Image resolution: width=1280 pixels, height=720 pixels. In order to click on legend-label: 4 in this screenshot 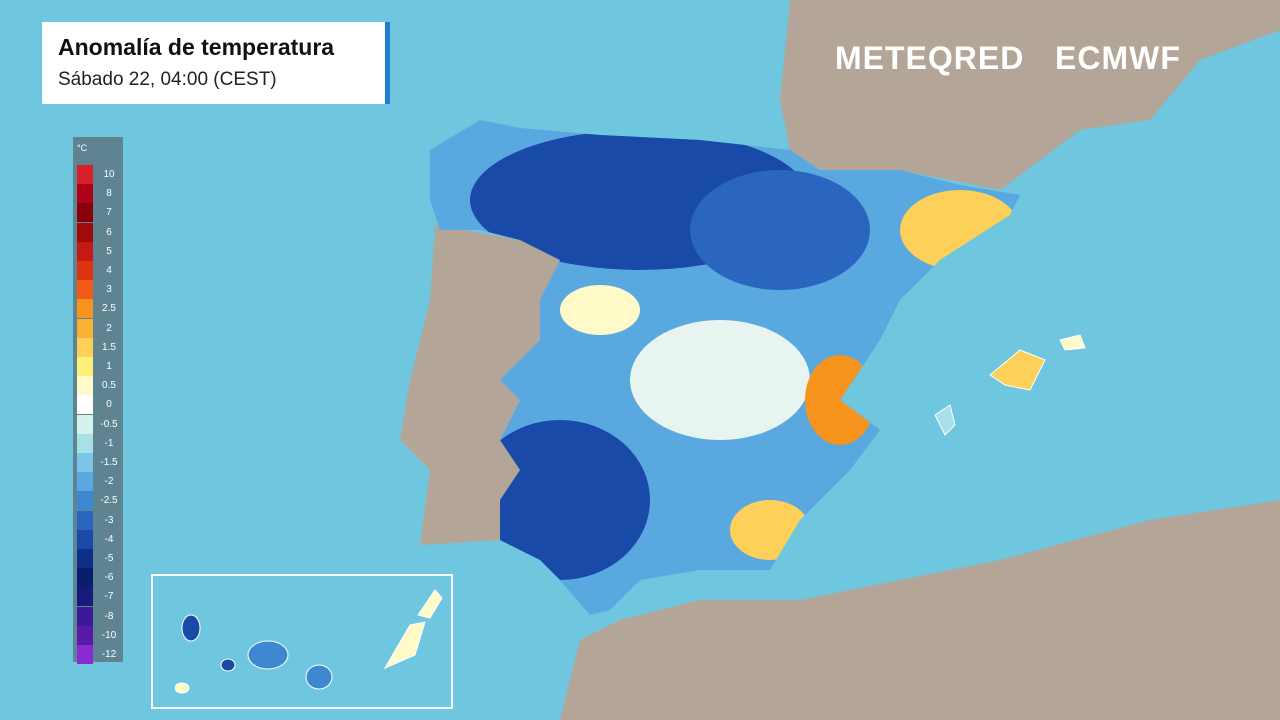, I will do `click(109, 270)`.